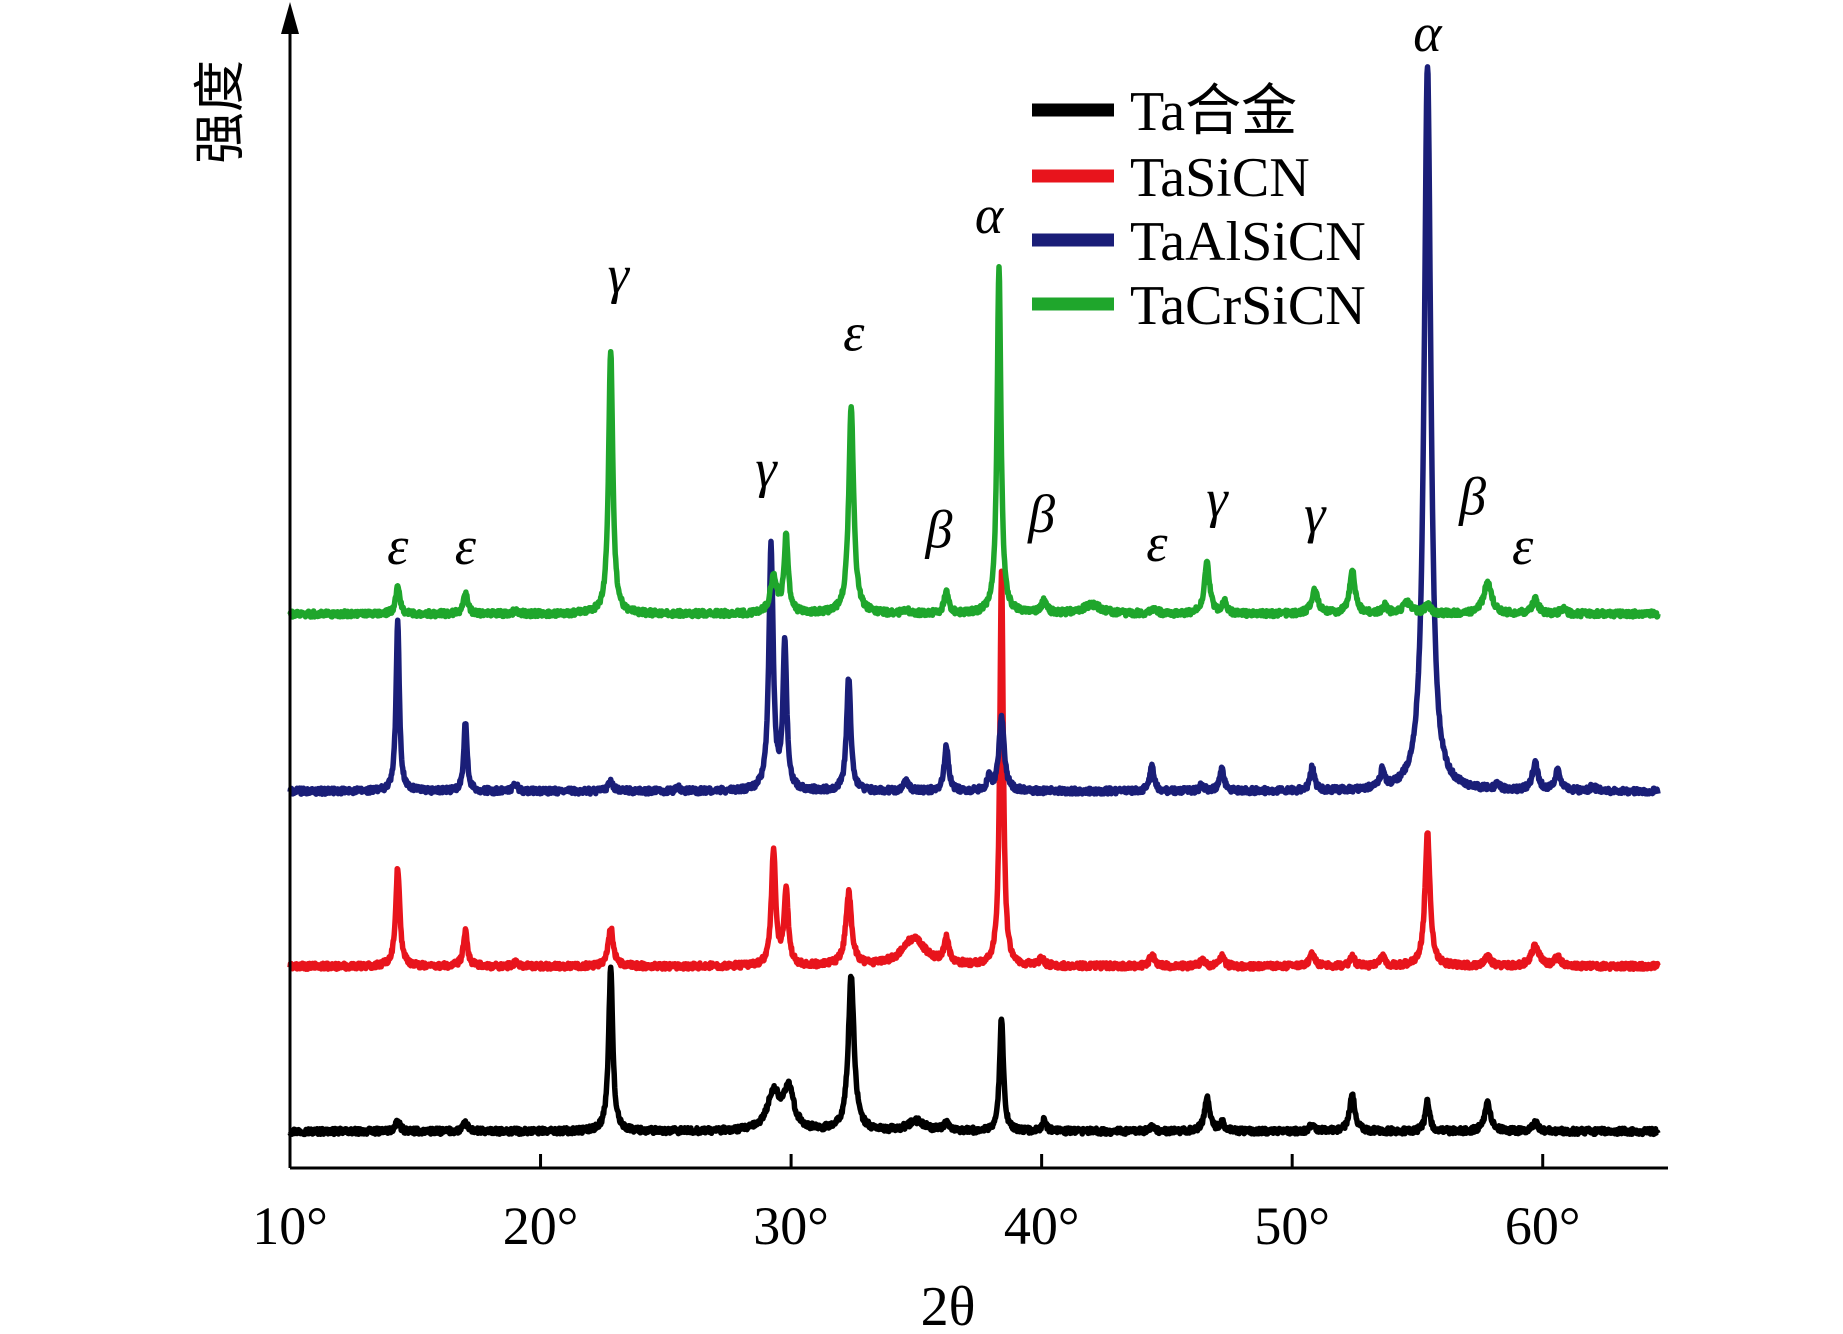 The image size is (1843, 1334). I want to click on y-axis-arrow-icon, so click(290, 18).